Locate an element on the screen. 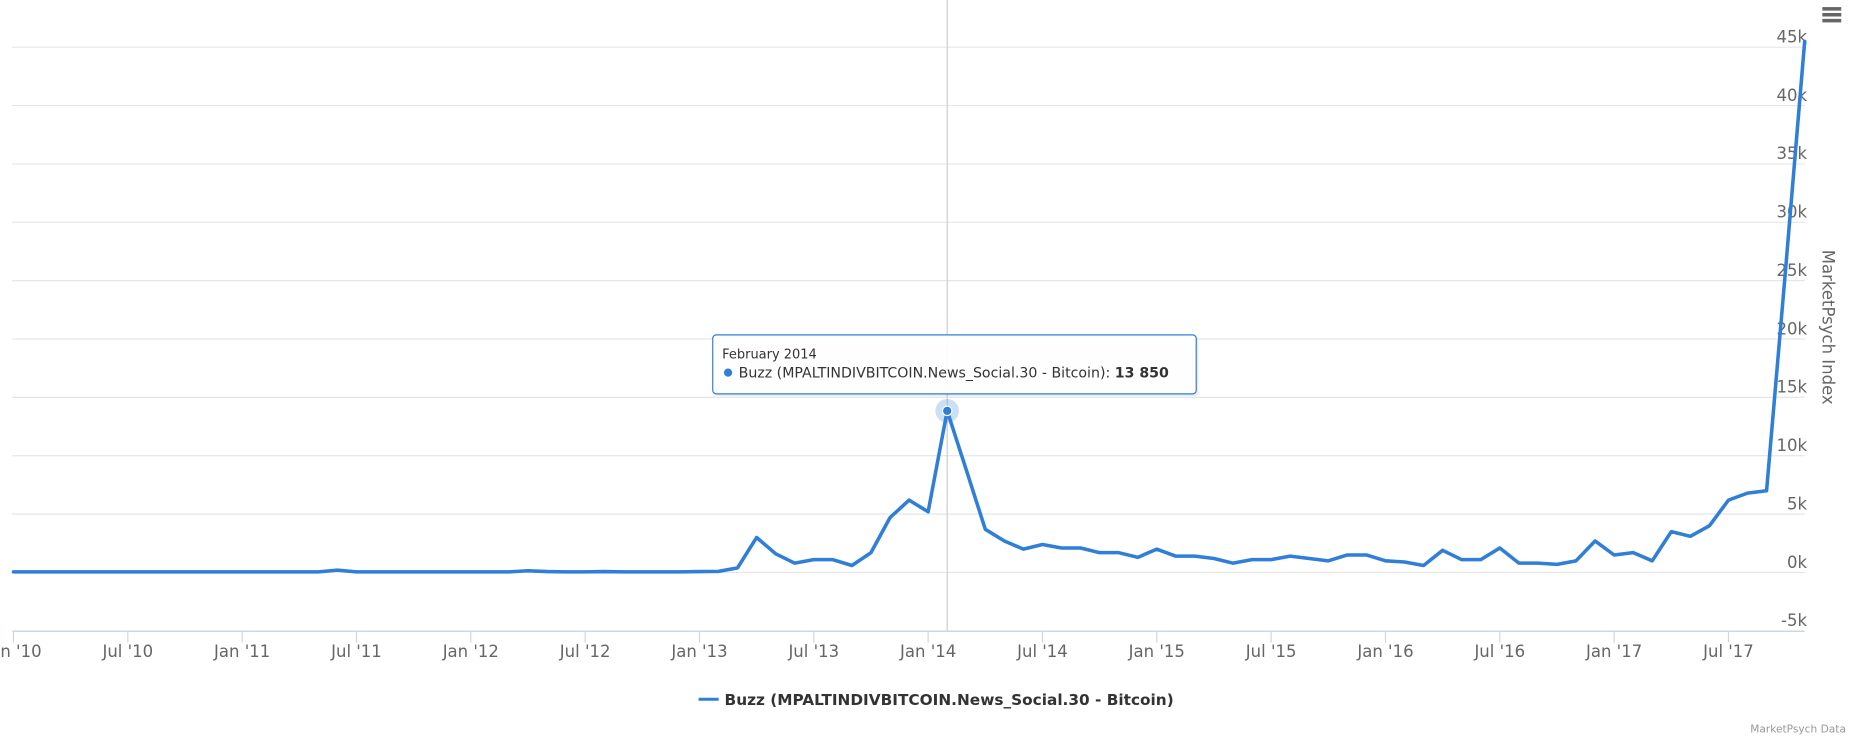  credits: MarketPsych Data is located at coordinates (1798, 728).